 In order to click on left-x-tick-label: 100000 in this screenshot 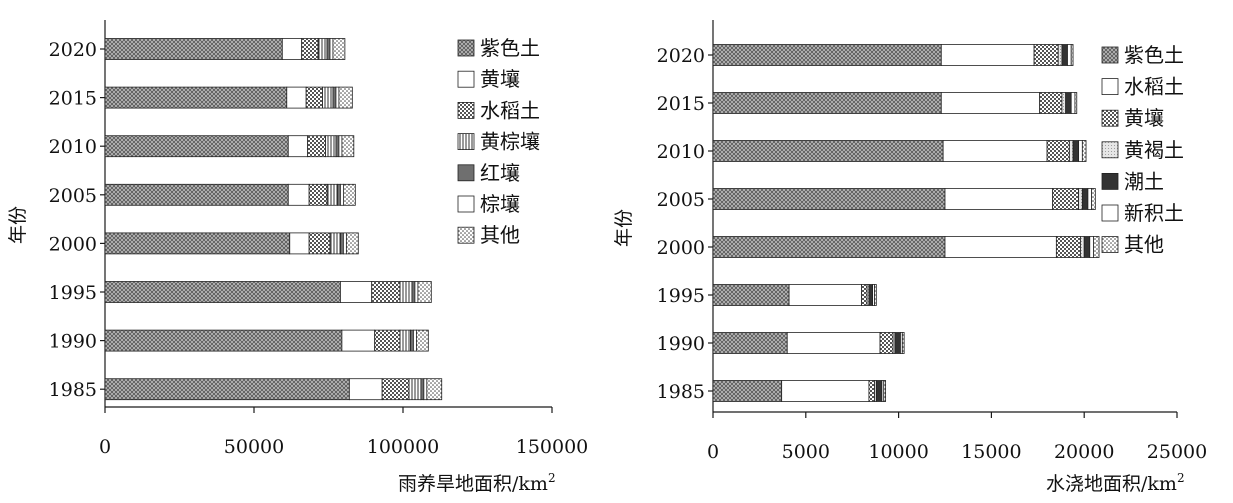, I will do `click(403, 447)`.